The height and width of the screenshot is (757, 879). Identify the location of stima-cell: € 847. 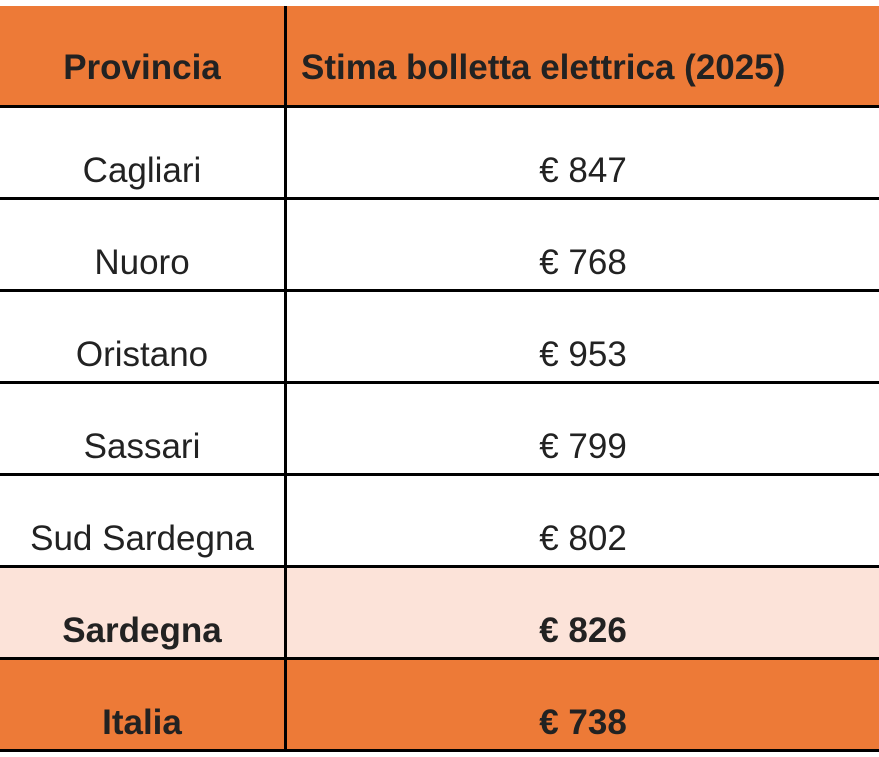
(583, 170).